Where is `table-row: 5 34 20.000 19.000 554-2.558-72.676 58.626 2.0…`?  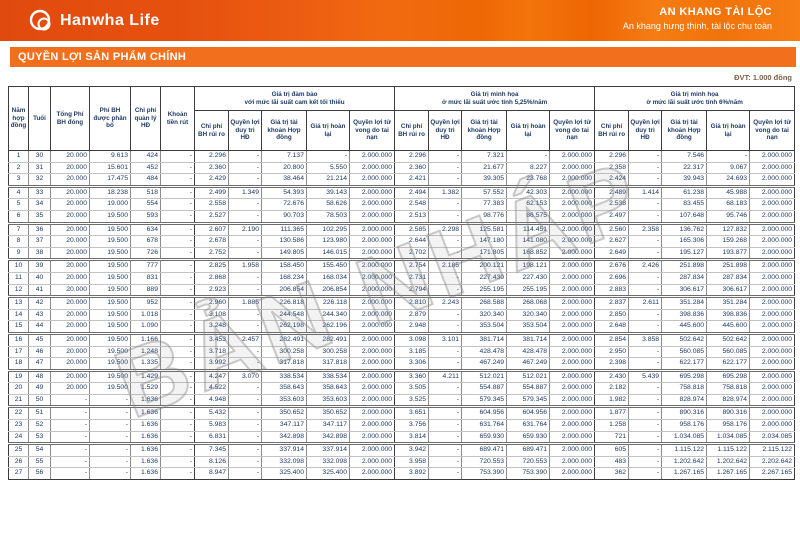 table-row: 5 34 20.000 19.000 554-2.558-72.676 58.626 2.0… is located at coordinates (402, 204).